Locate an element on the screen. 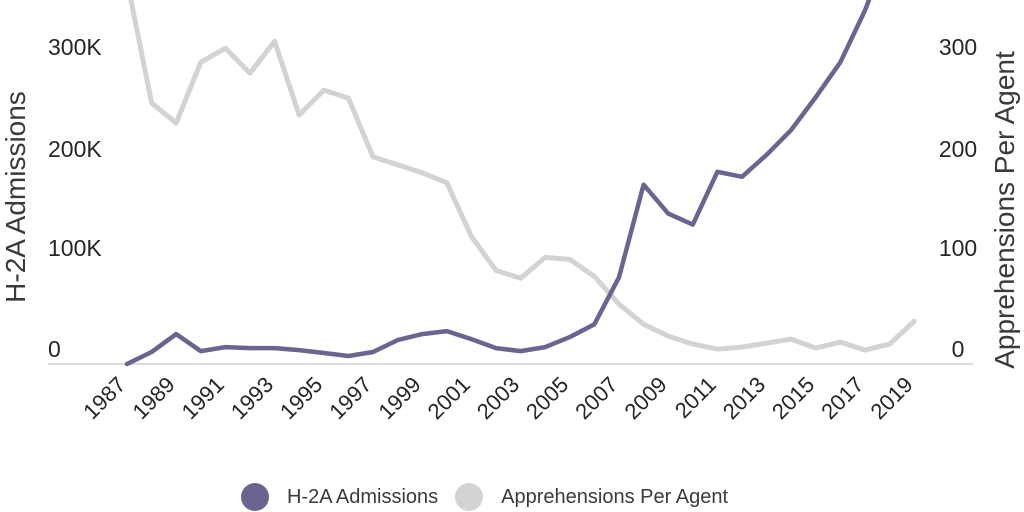 The width and height of the screenshot is (1024, 512). legend: H-2A Admissions Apprehensions Per Agent is located at coordinates (493, 497).